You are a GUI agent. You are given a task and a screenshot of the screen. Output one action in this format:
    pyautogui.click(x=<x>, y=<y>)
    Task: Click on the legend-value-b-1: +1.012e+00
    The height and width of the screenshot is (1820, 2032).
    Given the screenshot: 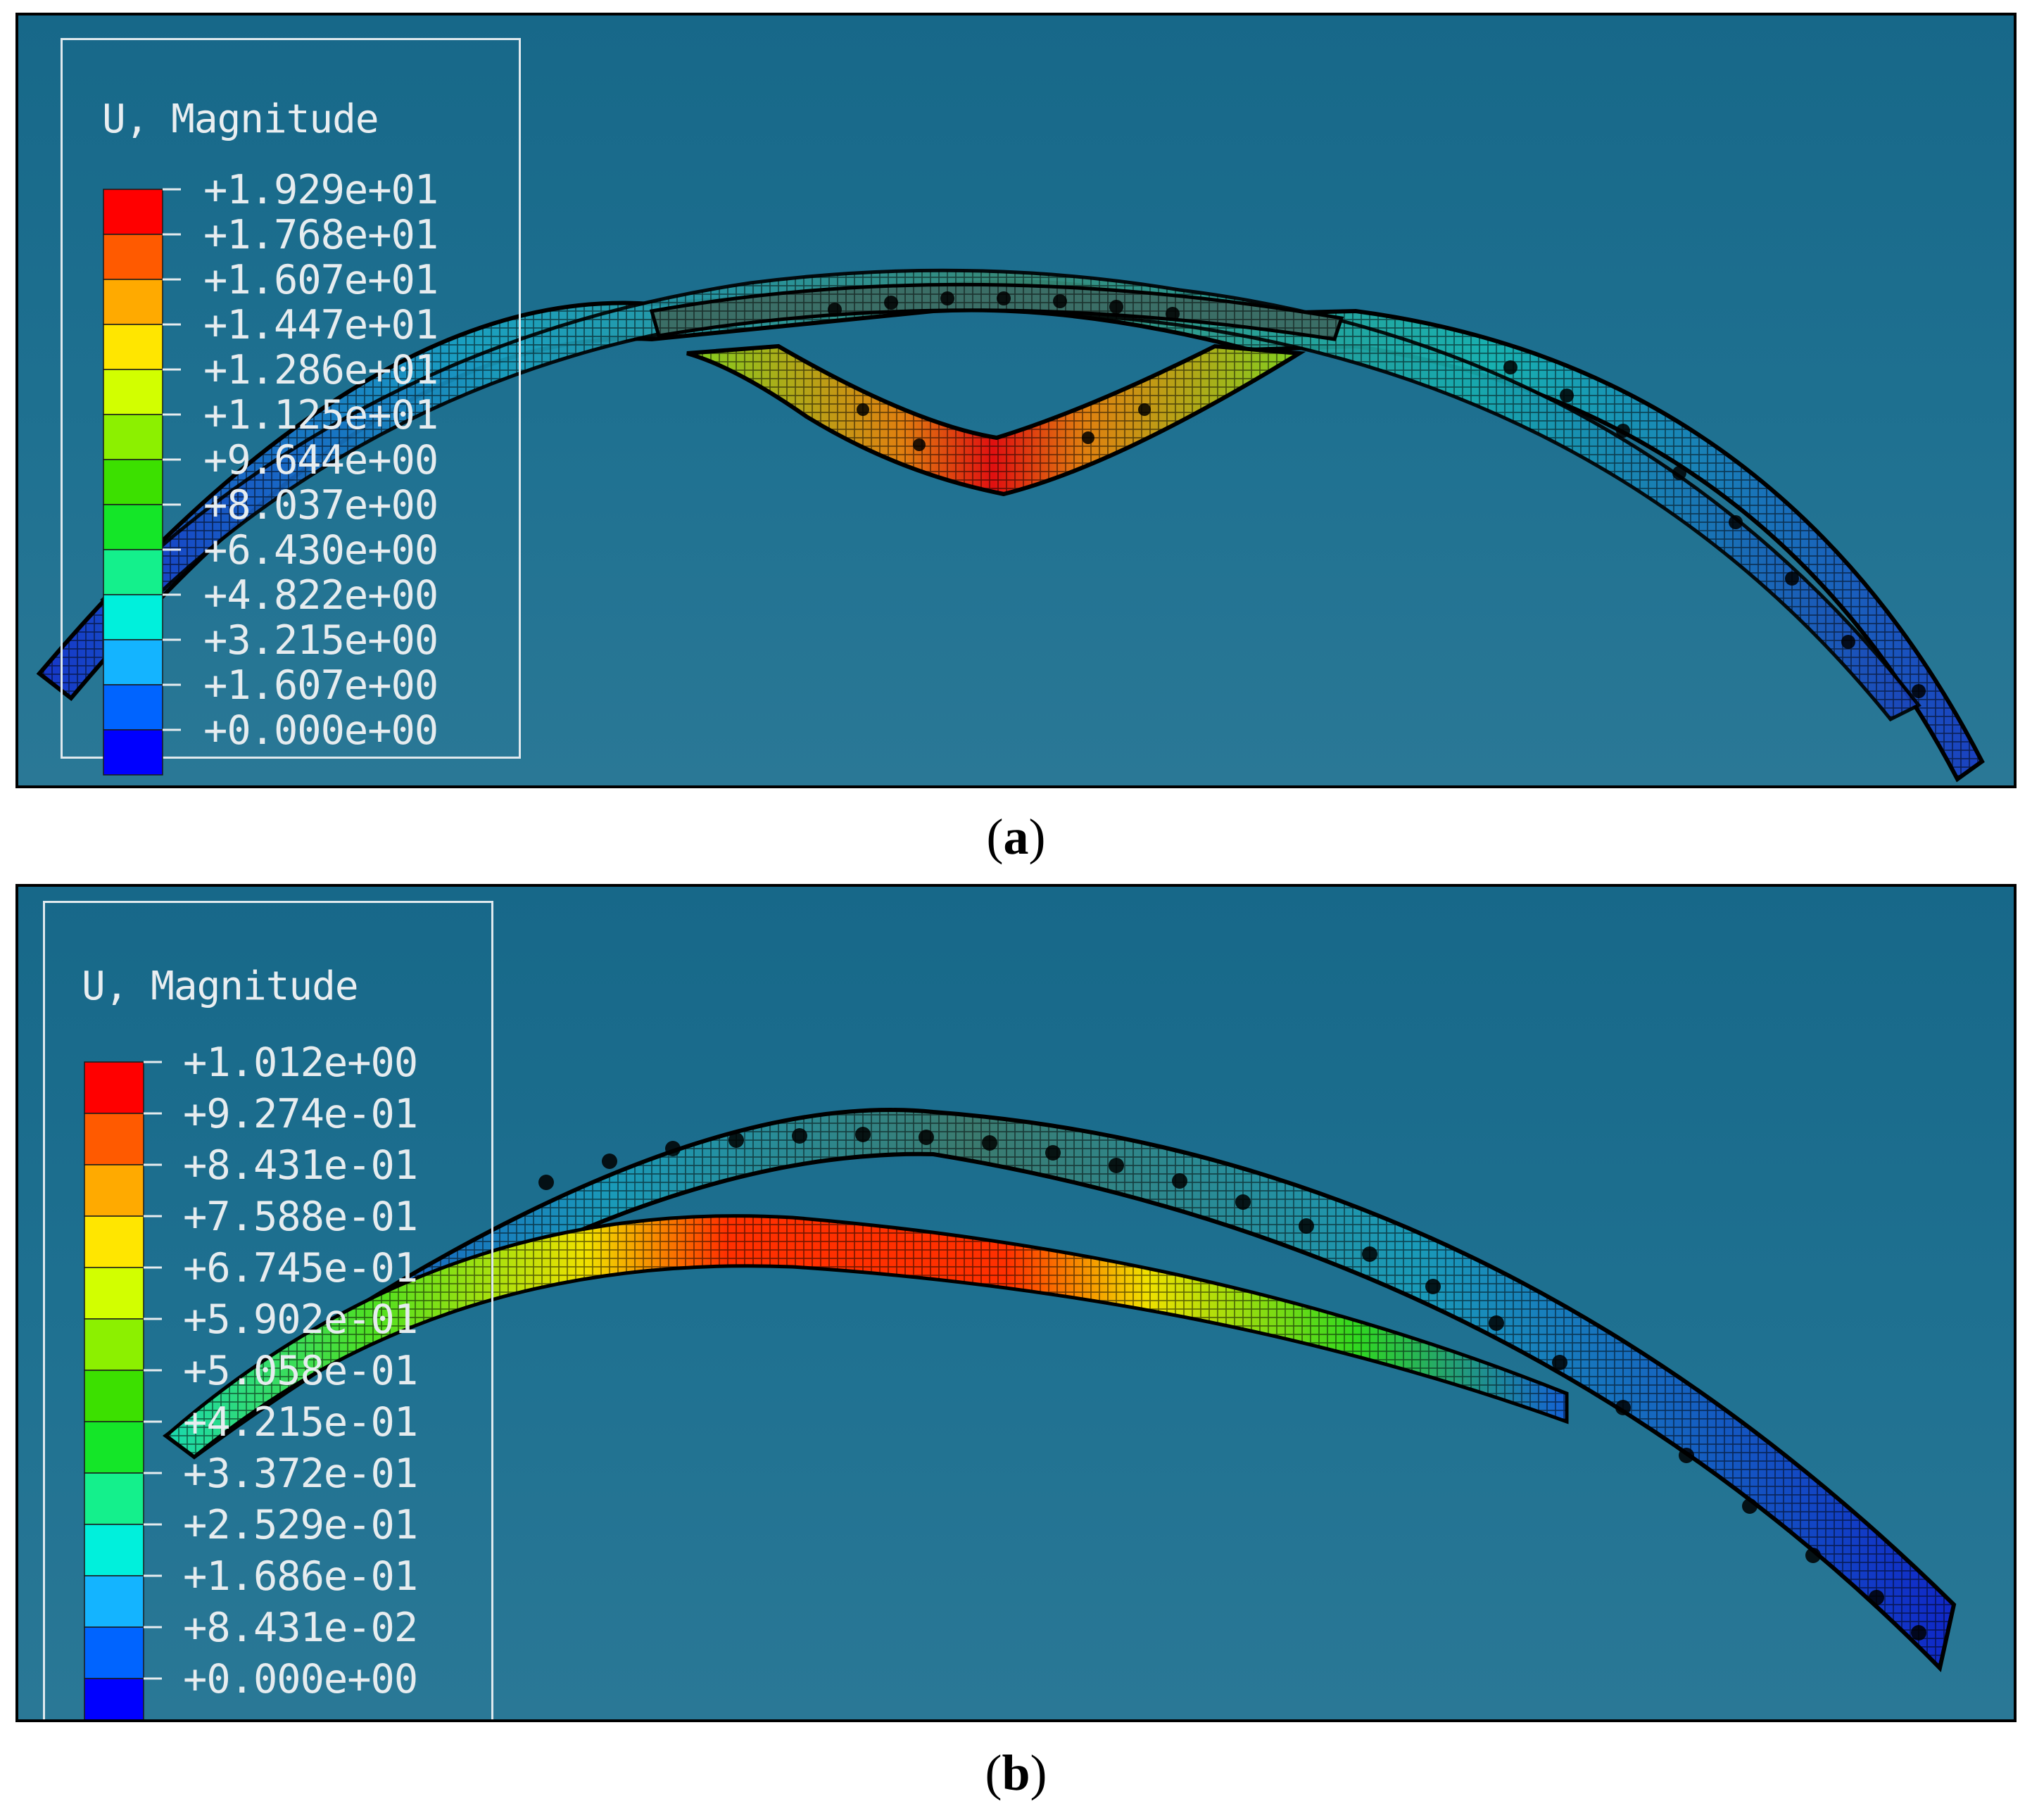 What is the action you would take?
    pyautogui.click(x=300, y=1062)
    